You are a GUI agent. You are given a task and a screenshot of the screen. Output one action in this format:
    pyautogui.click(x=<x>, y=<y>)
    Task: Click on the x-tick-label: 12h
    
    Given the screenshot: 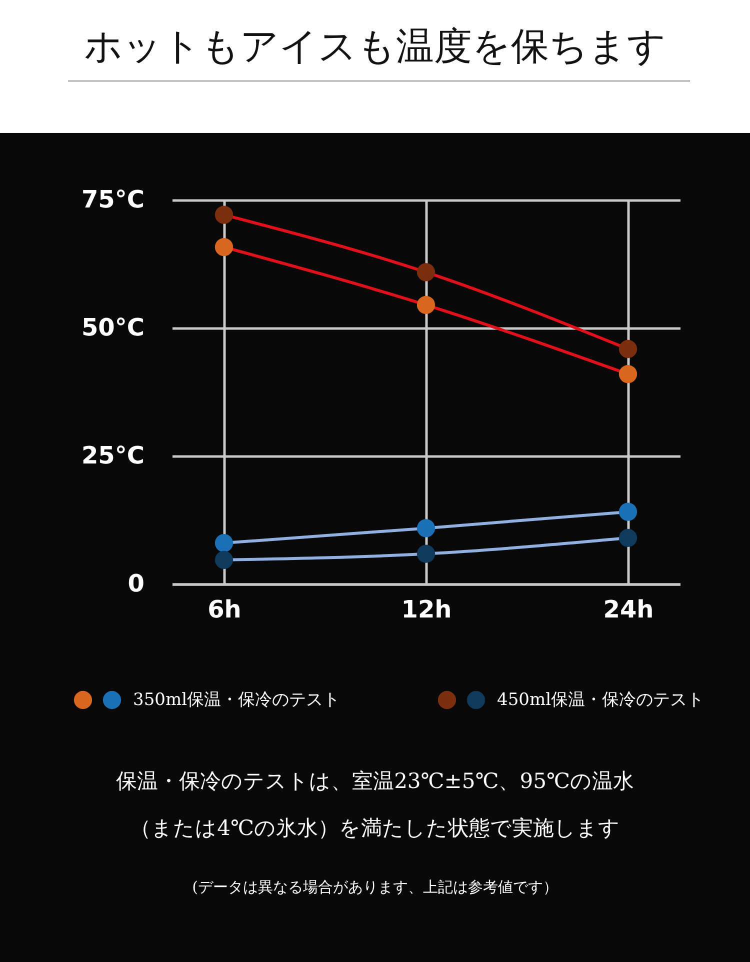 What is the action you would take?
    pyautogui.click(x=426, y=610)
    